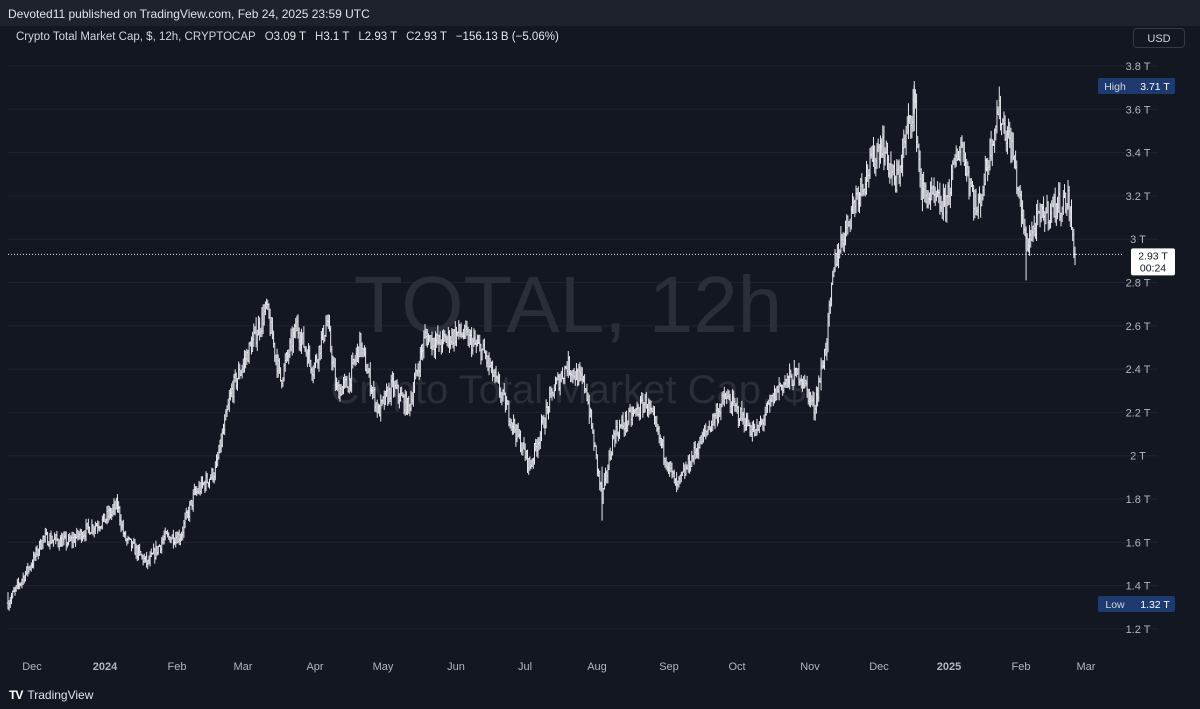 The width and height of the screenshot is (1200, 709). Describe the element at coordinates (269, 37) in the screenshot. I see `open-label: O` at that location.